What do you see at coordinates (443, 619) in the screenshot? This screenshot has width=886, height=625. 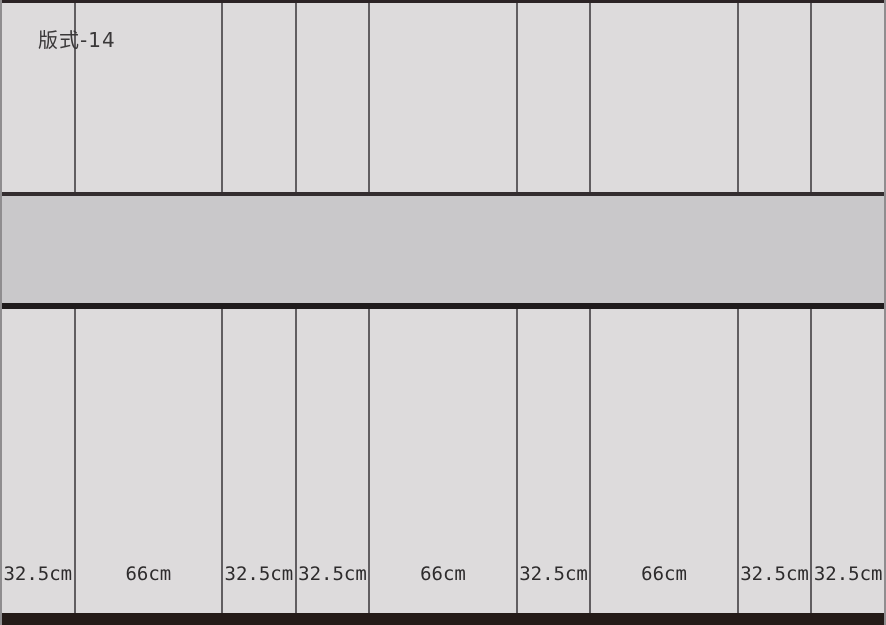 I see `bottom-frame-bar` at bounding box center [443, 619].